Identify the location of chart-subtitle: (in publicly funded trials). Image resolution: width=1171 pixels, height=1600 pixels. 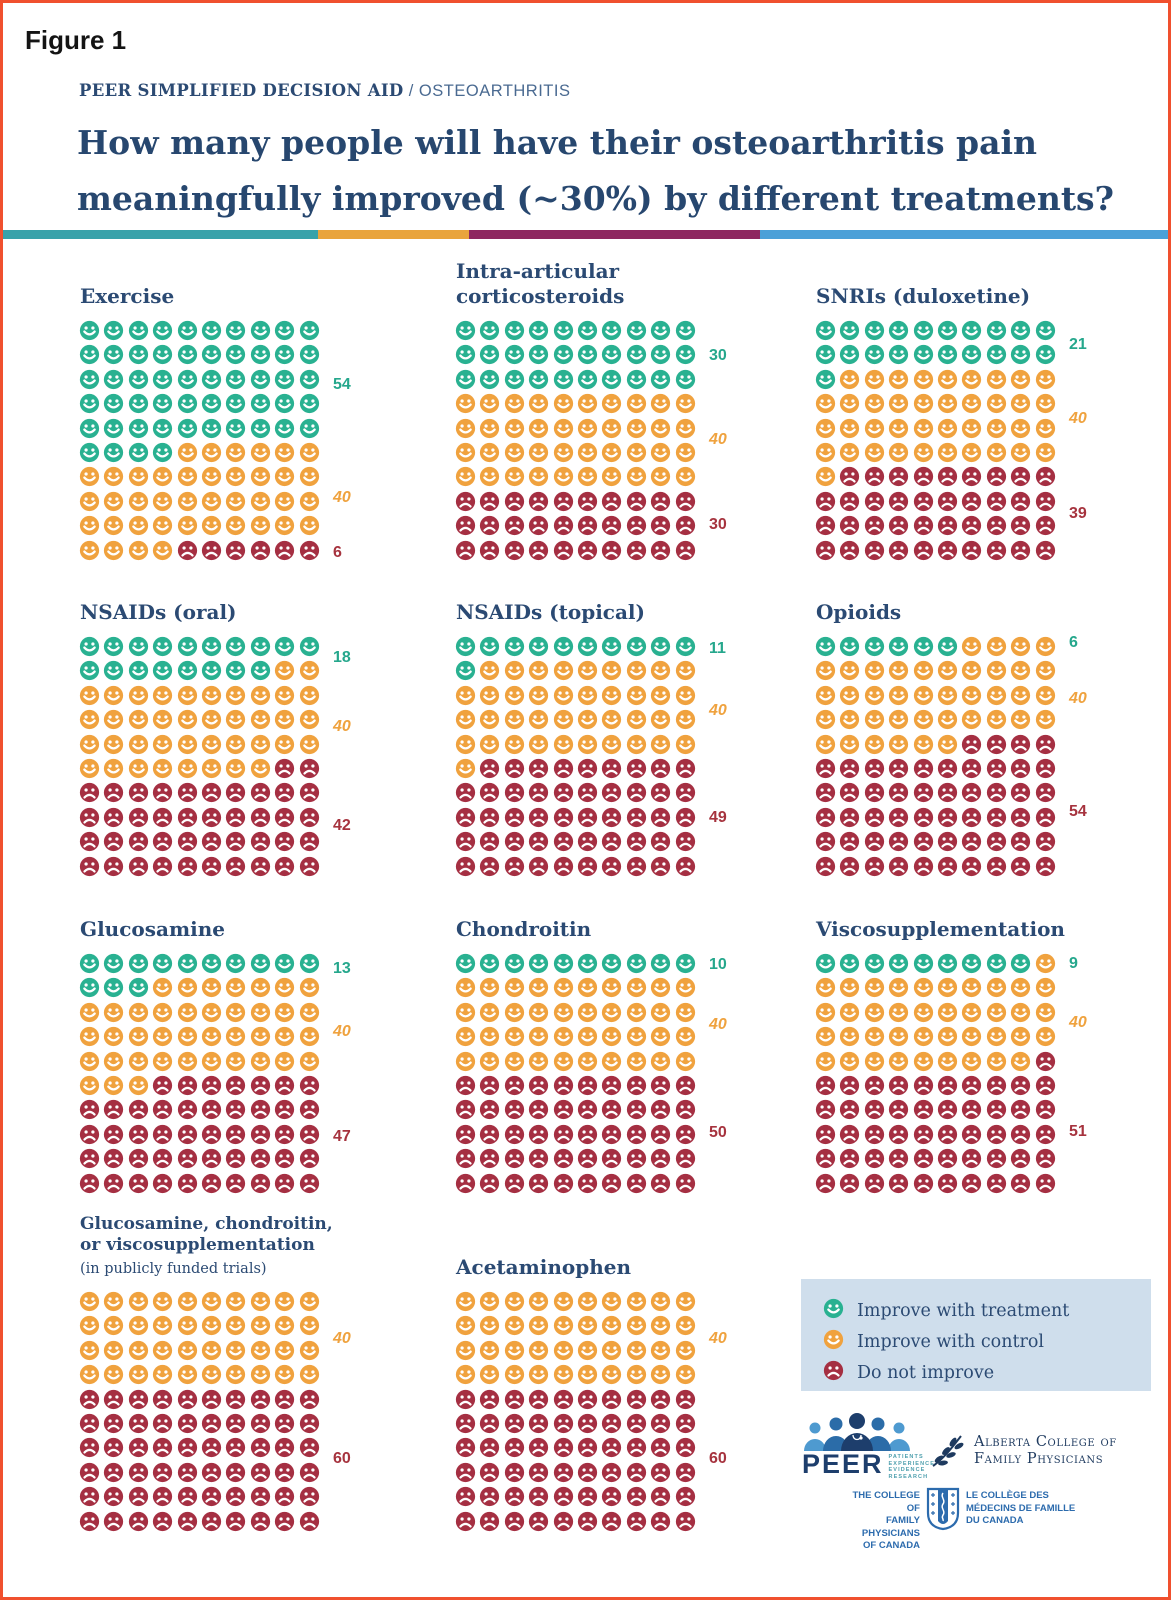
(173, 1269).